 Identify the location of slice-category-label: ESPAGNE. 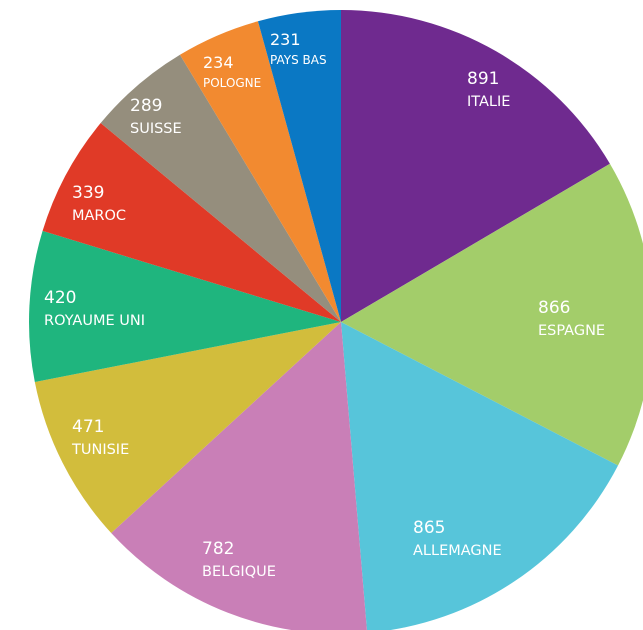
(571, 331).